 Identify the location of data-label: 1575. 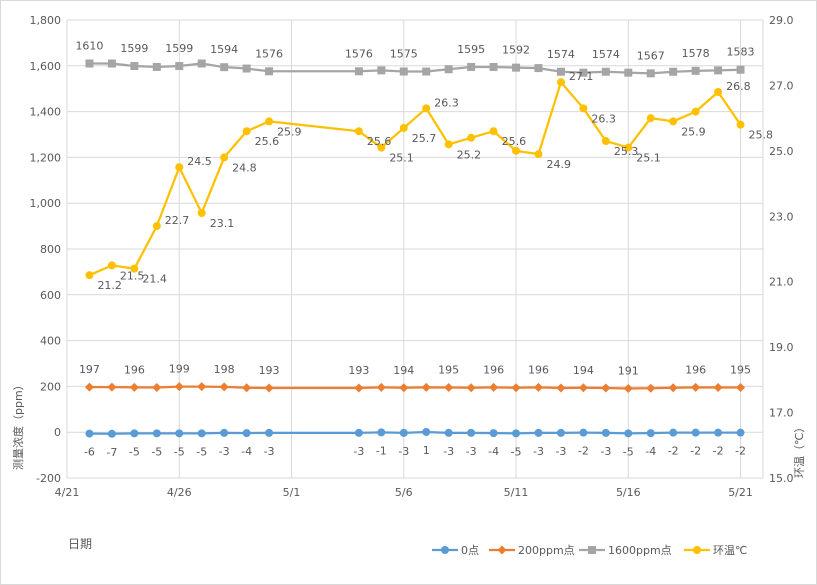
(404, 54).